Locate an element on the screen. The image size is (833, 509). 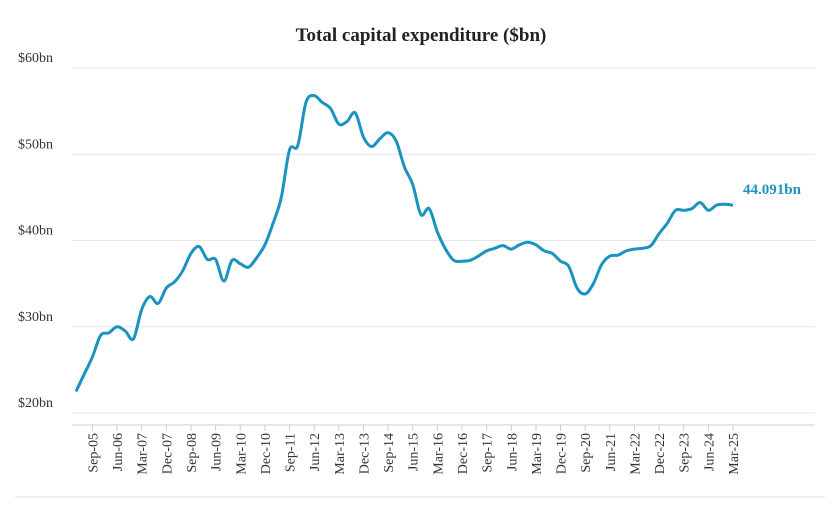
x-tick-label: Dec-07 is located at coordinates (167, 453).